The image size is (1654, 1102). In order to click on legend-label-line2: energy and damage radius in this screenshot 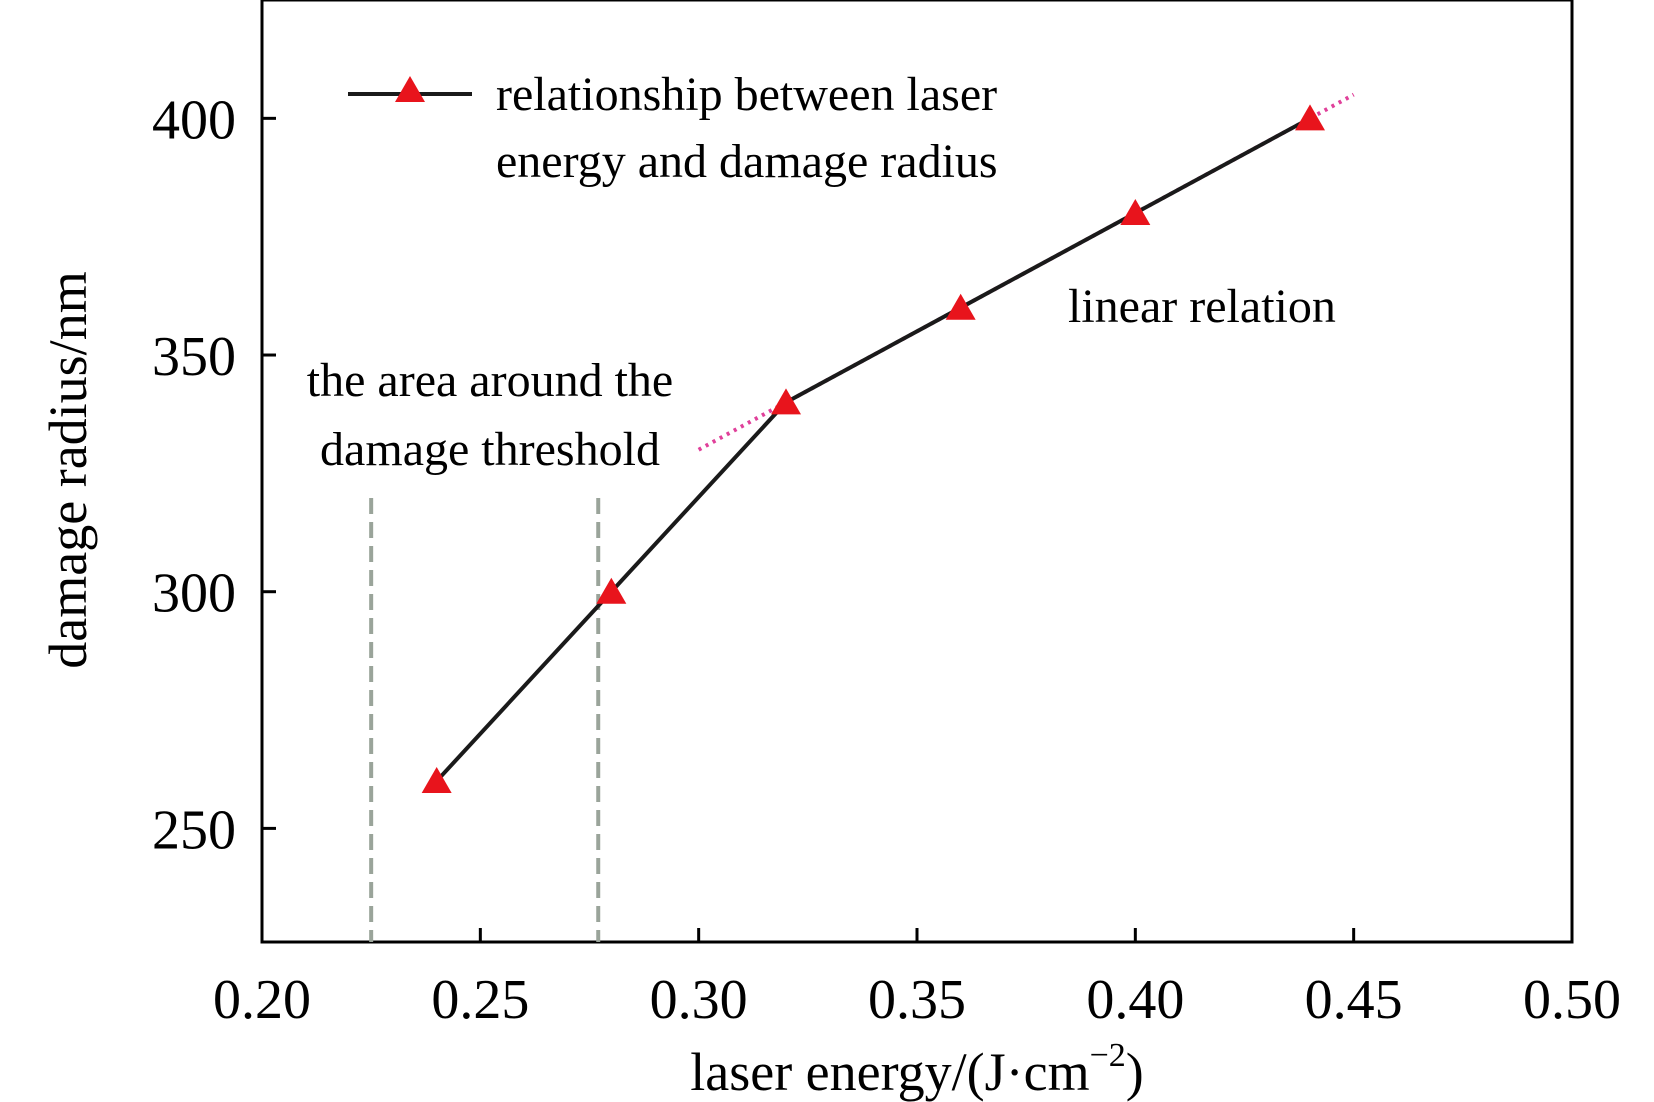, I will do `click(747, 161)`.